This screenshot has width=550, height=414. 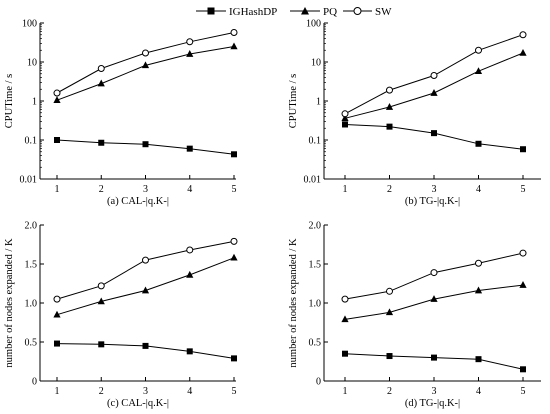 I want to click on legend-marker-square, so click(x=211, y=11).